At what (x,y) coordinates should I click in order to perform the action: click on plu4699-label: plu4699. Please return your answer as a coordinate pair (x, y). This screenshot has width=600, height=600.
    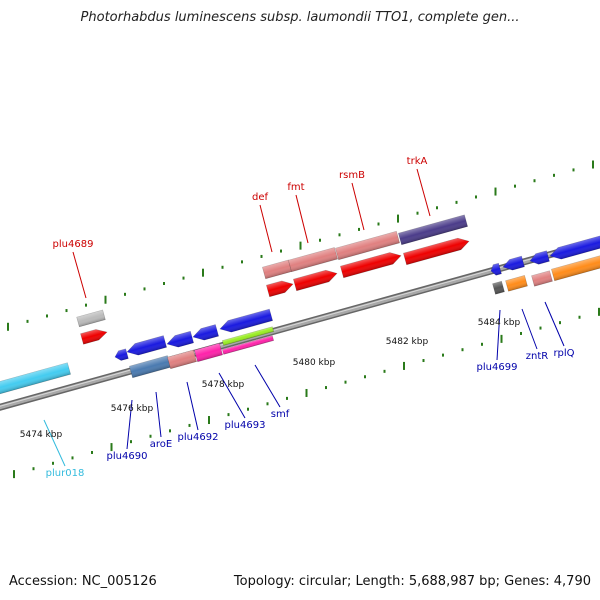
    Looking at the image, I should click on (497, 367).